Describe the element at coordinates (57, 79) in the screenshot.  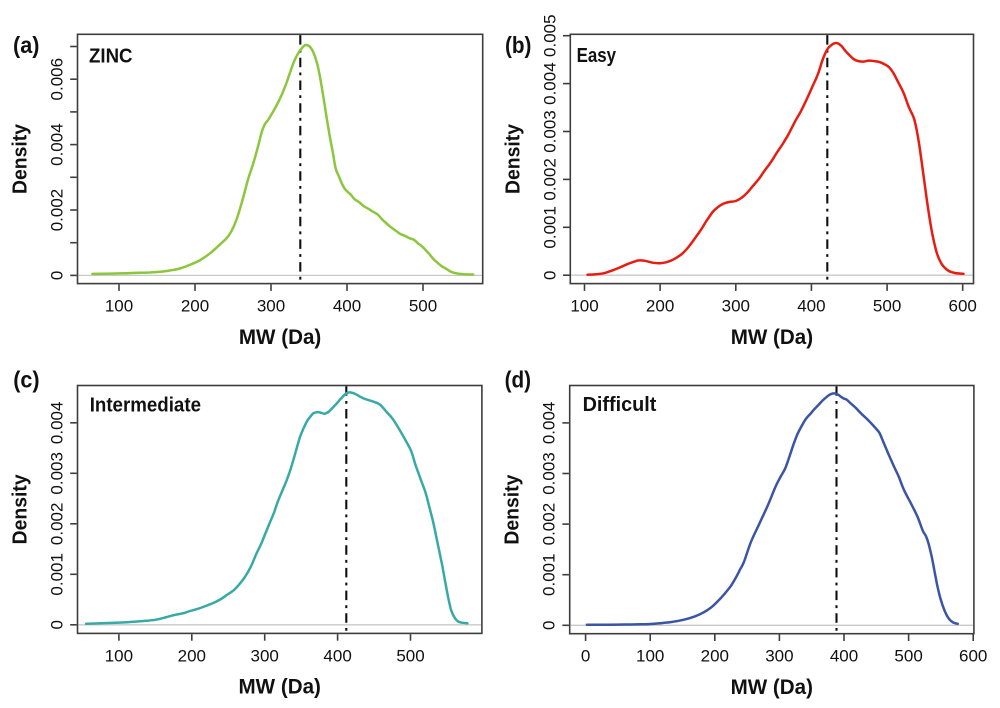
I see `svg-text: 0.006` at that location.